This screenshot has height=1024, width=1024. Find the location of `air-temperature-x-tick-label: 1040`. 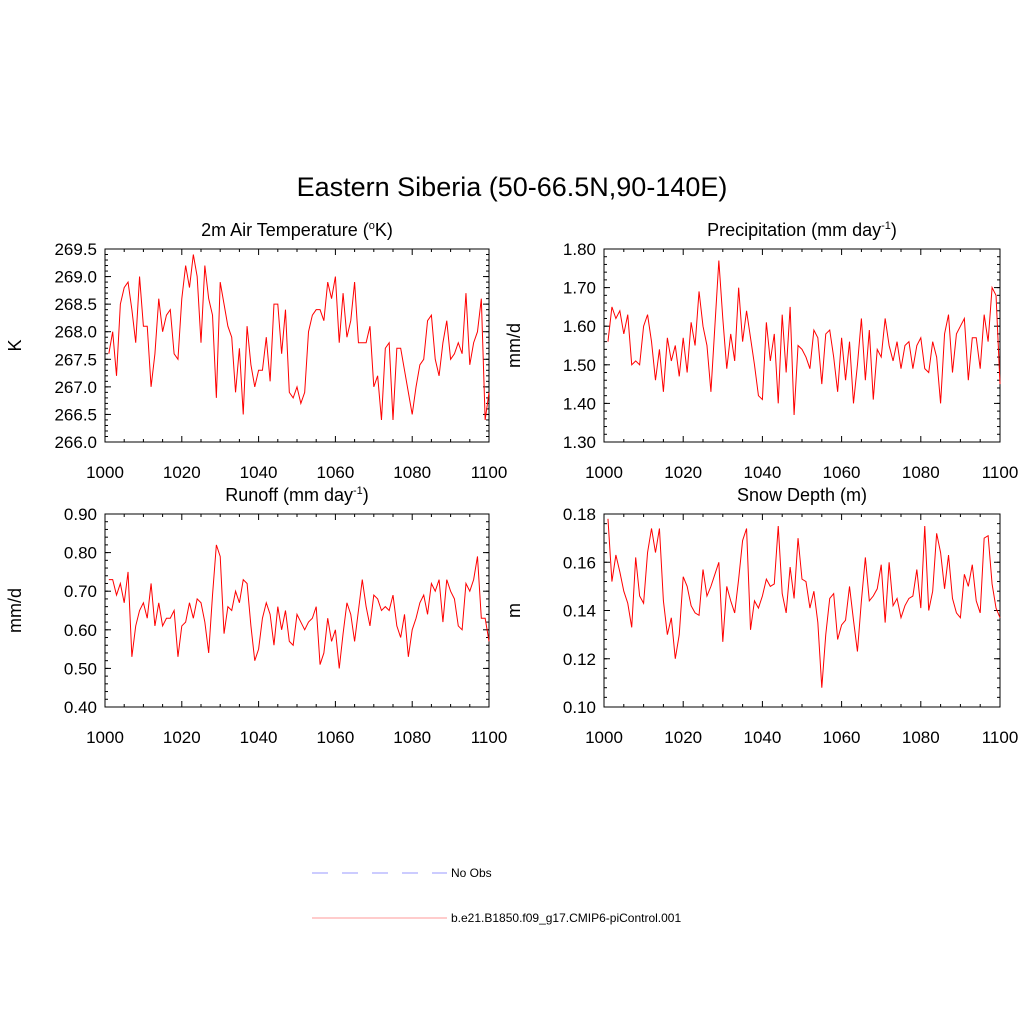

air-temperature-x-tick-label: 1040 is located at coordinates (259, 472).